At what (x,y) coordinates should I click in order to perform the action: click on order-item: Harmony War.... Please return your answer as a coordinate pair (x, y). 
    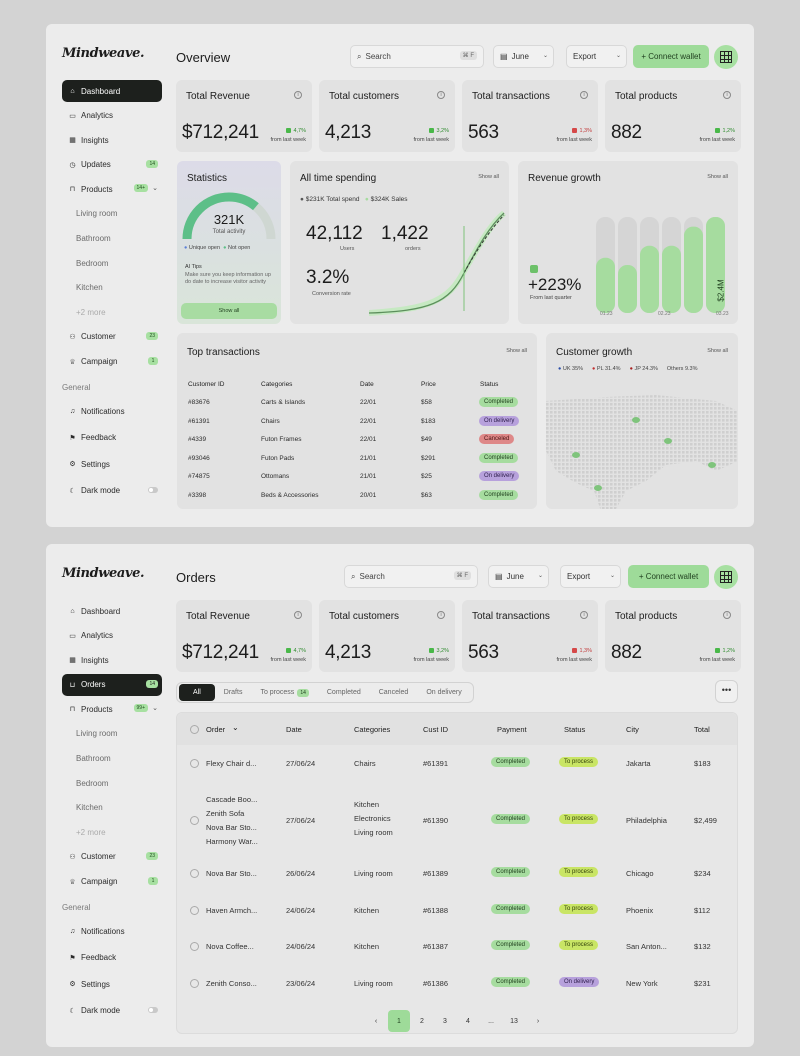
    Looking at the image, I should click on (232, 841).